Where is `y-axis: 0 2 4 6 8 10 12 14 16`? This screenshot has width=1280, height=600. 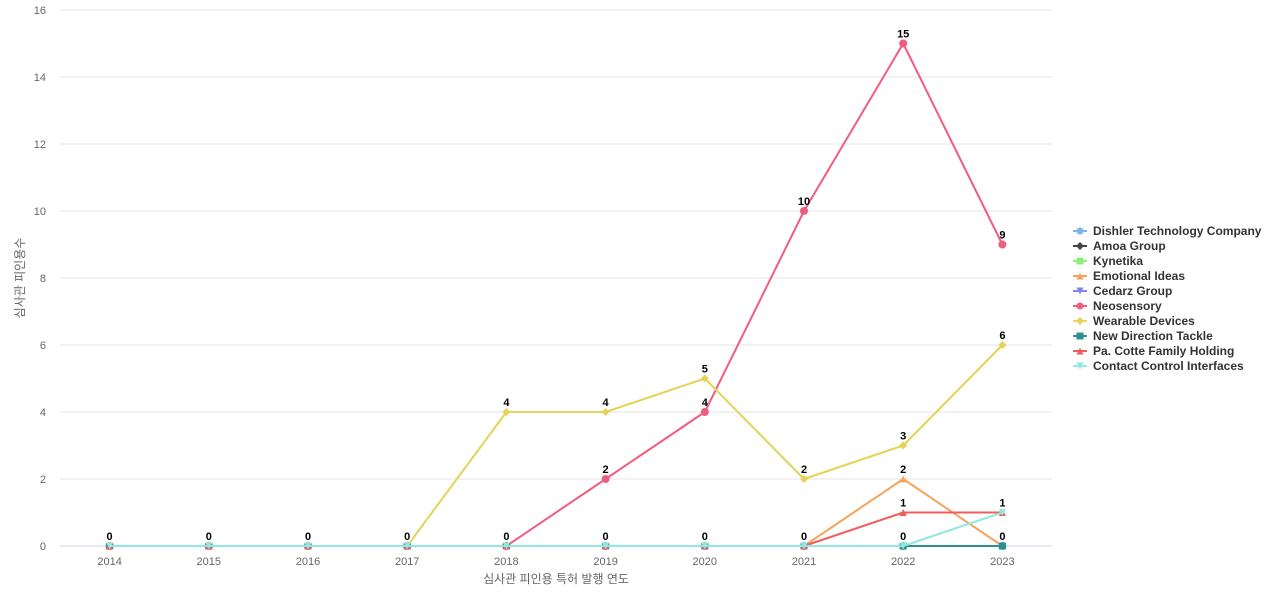 y-axis: 0 2 4 6 8 10 12 14 16 is located at coordinates (40, 279).